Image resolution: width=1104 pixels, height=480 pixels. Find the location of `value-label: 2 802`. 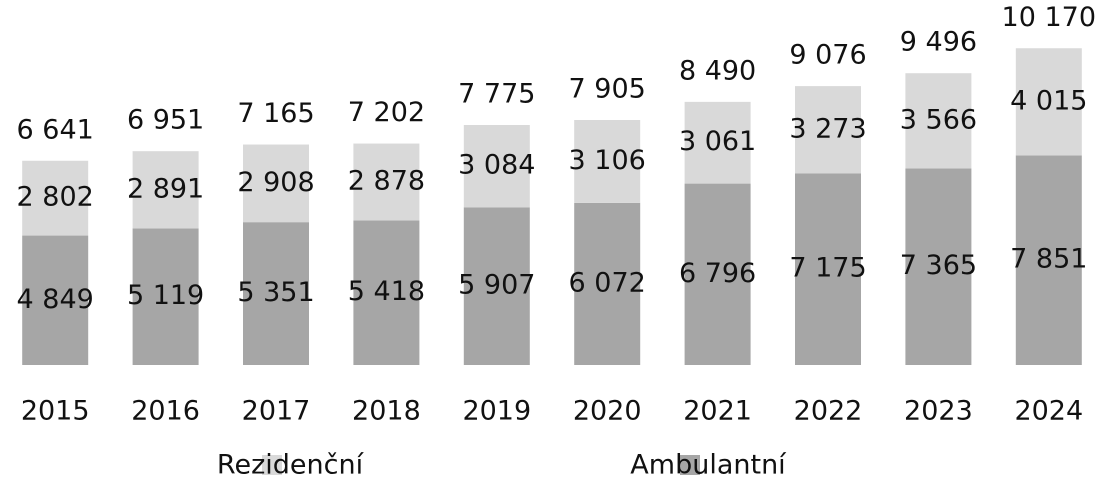

value-label: 2 802 is located at coordinates (55, 197).